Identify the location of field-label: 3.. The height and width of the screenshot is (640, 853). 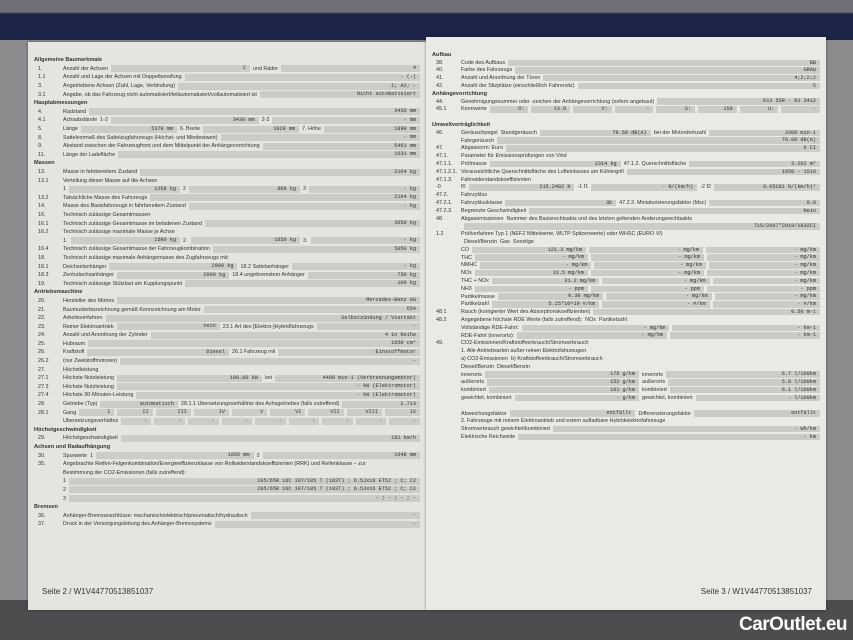
(305, 240).